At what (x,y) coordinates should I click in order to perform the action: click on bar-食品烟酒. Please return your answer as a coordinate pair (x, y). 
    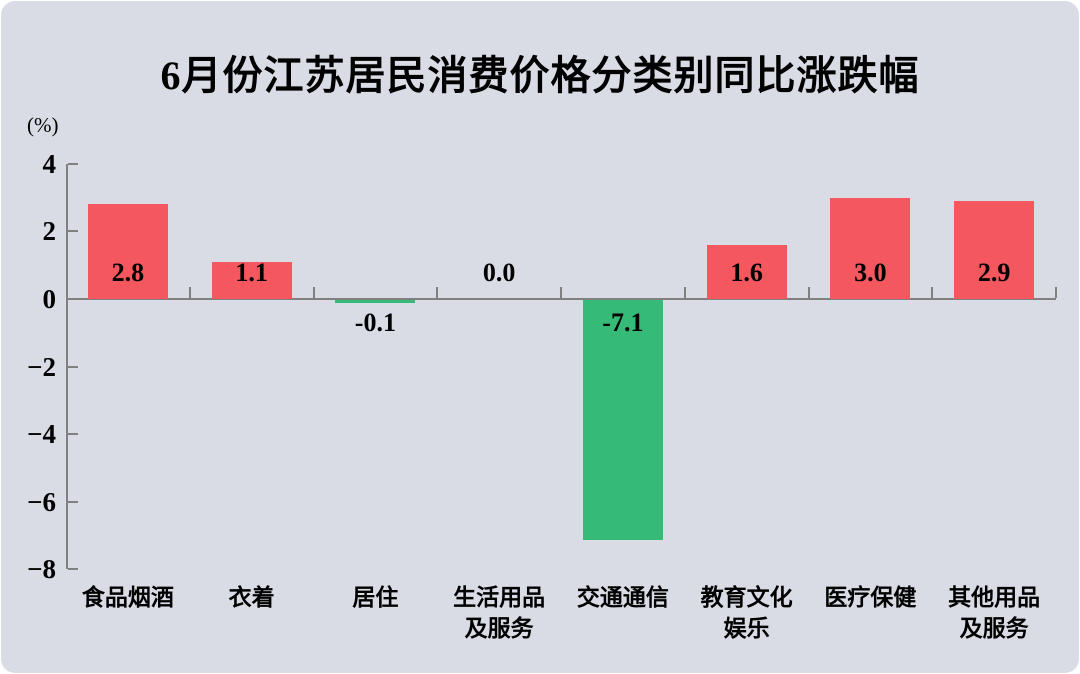
    Looking at the image, I should click on (127, 251).